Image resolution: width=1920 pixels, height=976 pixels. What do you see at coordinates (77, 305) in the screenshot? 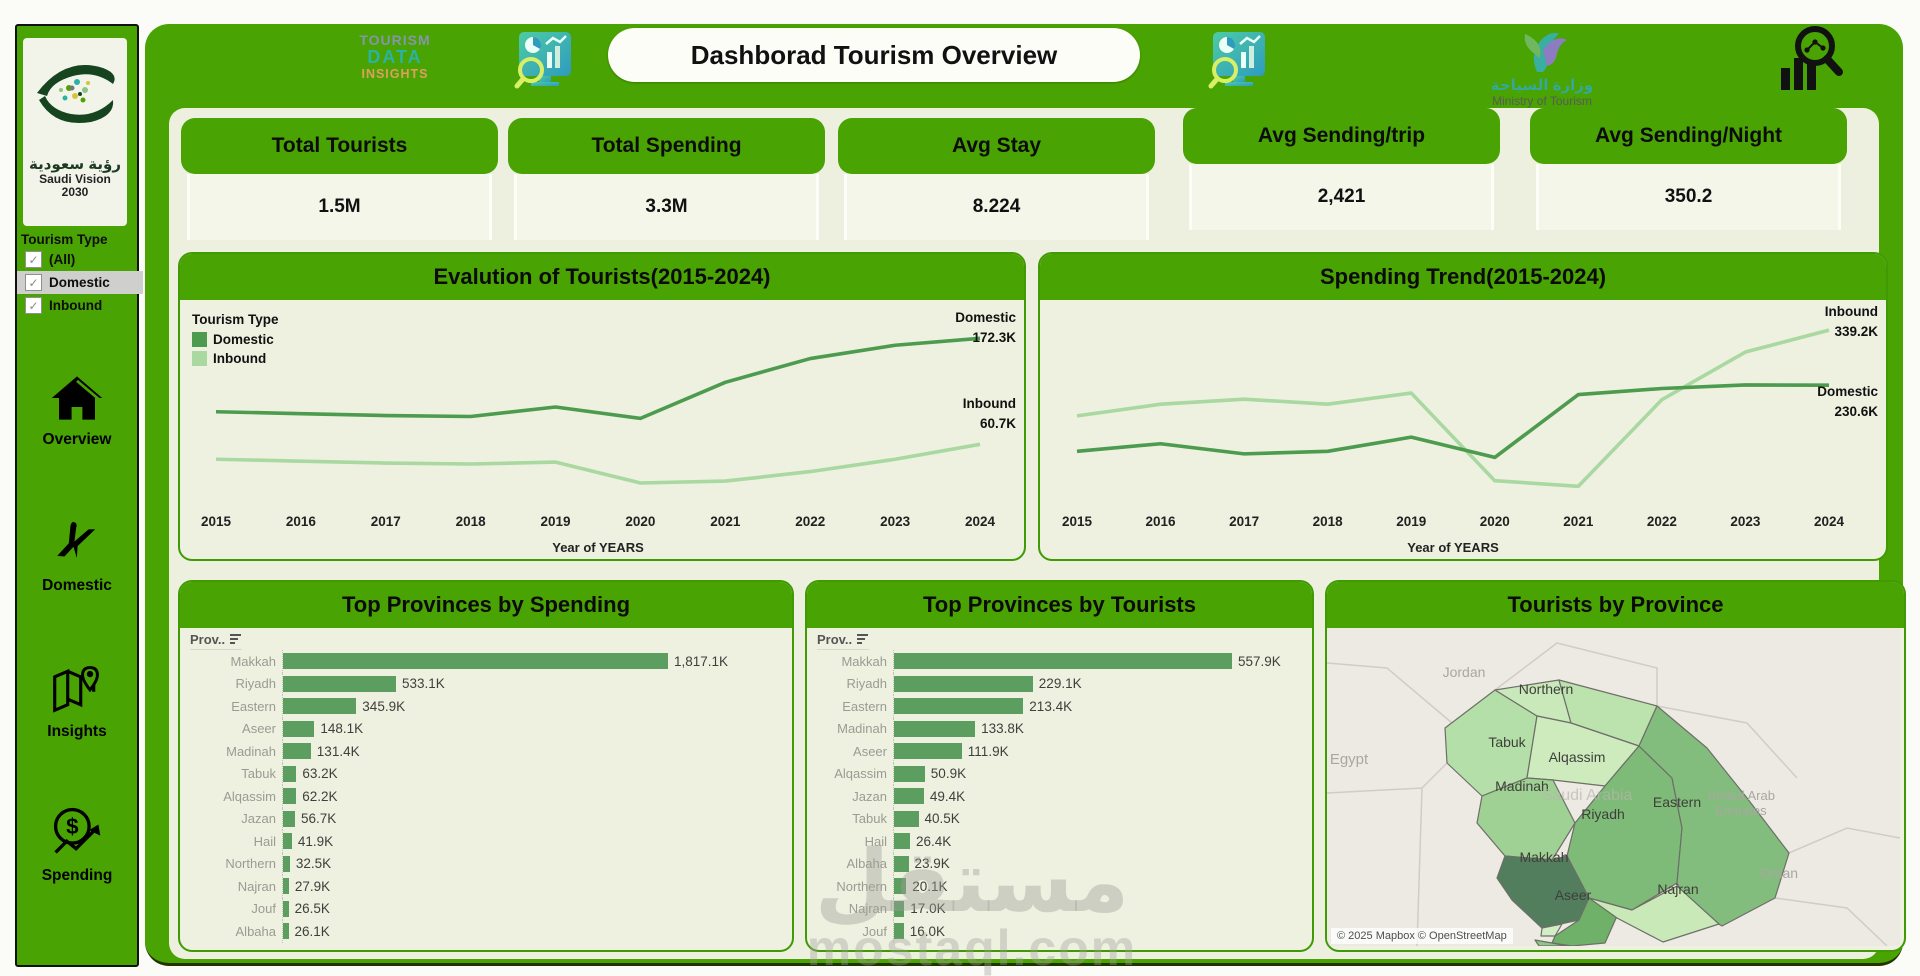
I see `filter-checkbox-inbound: ✓ Inbound` at bounding box center [77, 305].